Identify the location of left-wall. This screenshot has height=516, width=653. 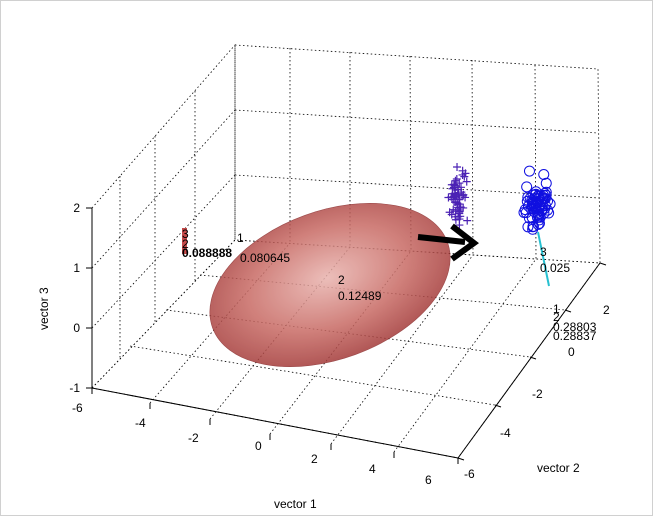
(163, 216).